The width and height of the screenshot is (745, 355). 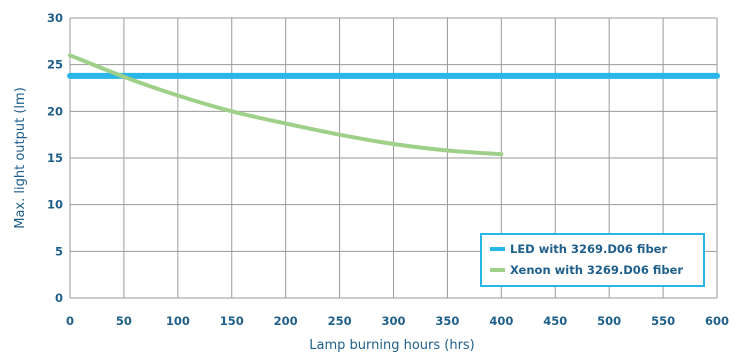 What do you see at coordinates (393, 321) in the screenshot?
I see `x-tick-label: 300` at bounding box center [393, 321].